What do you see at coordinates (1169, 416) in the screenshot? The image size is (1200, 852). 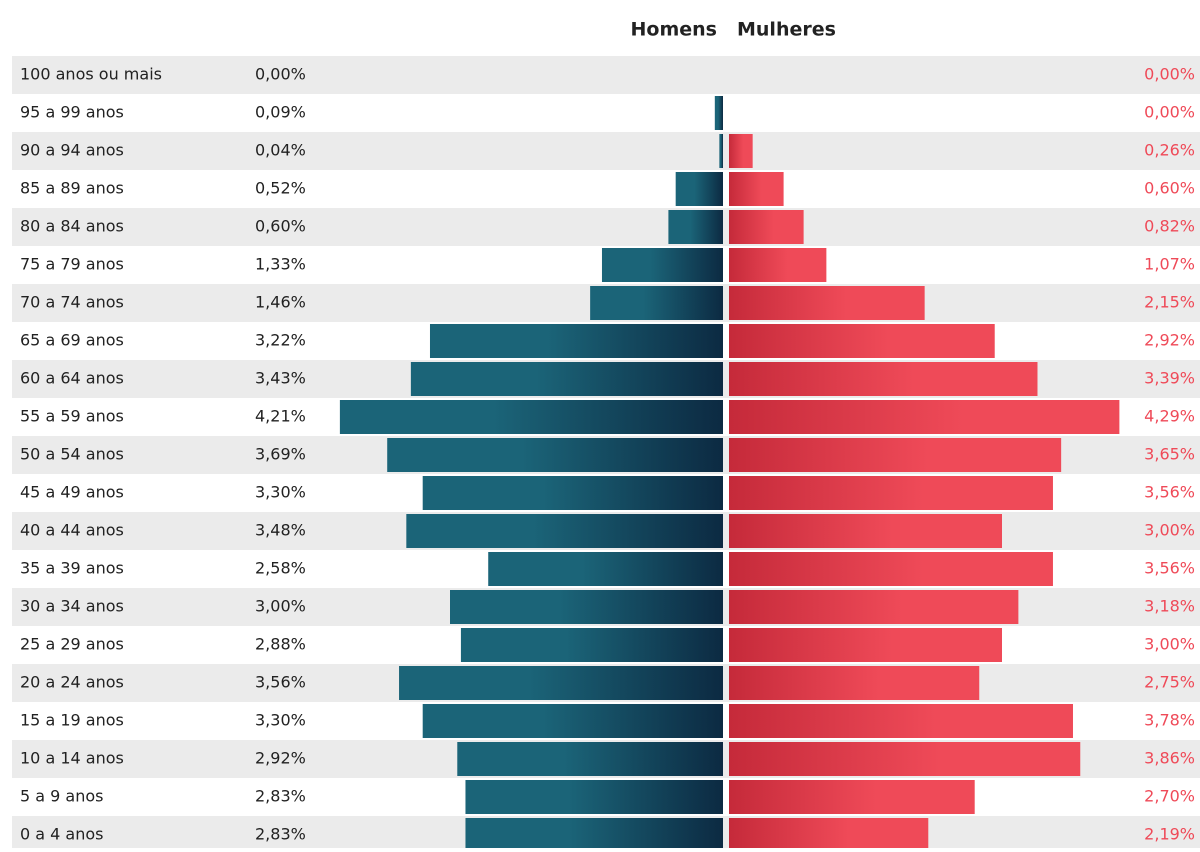 I see `female-value-label: 4,29%` at bounding box center [1169, 416].